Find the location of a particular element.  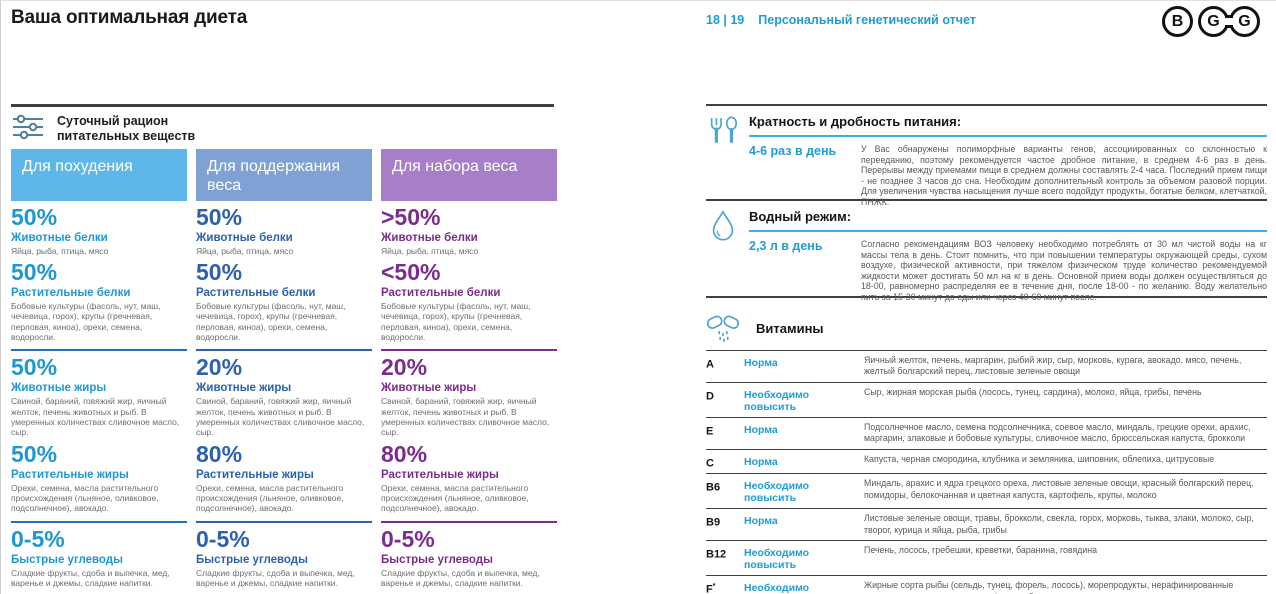

page-number: 18 | 19 is located at coordinates (725, 20).